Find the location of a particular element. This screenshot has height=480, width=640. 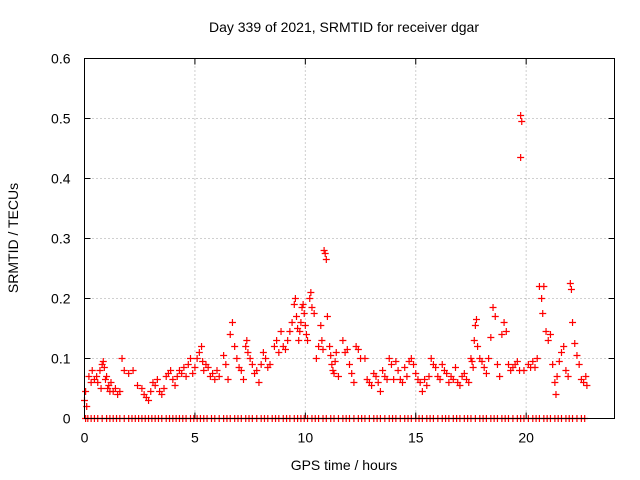

x-tick-label: 15 is located at coordinates (416, 438).